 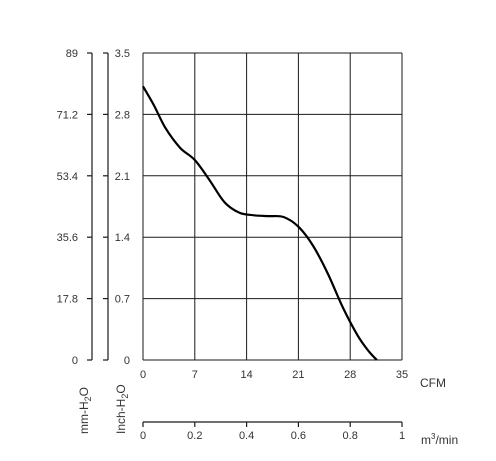 What do you see at coordinates (67, 115) in the screenshot?
I see `y-axis-mm-tick-label: 71.2` at bounding box center [67, 115].